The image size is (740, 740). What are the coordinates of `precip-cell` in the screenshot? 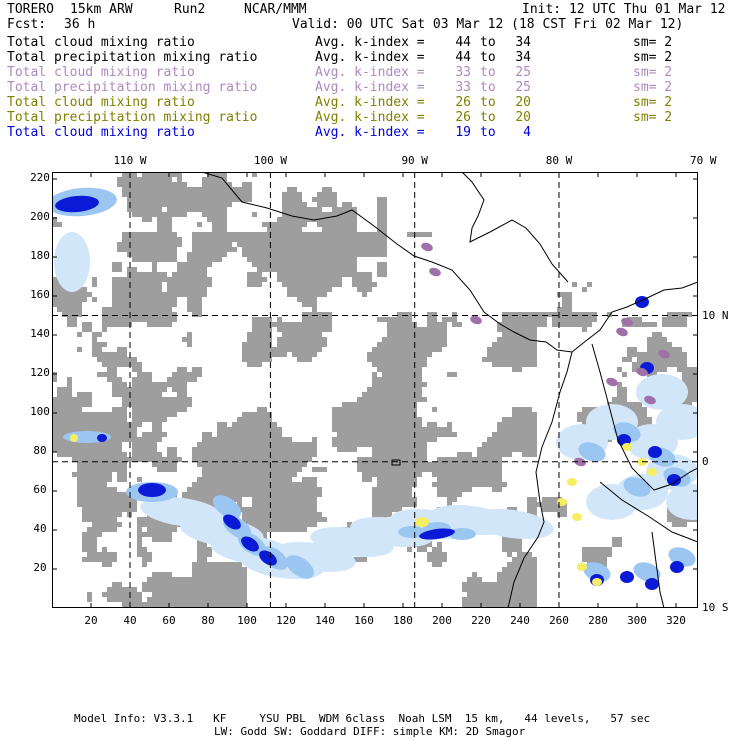 It's located at (412, 532).